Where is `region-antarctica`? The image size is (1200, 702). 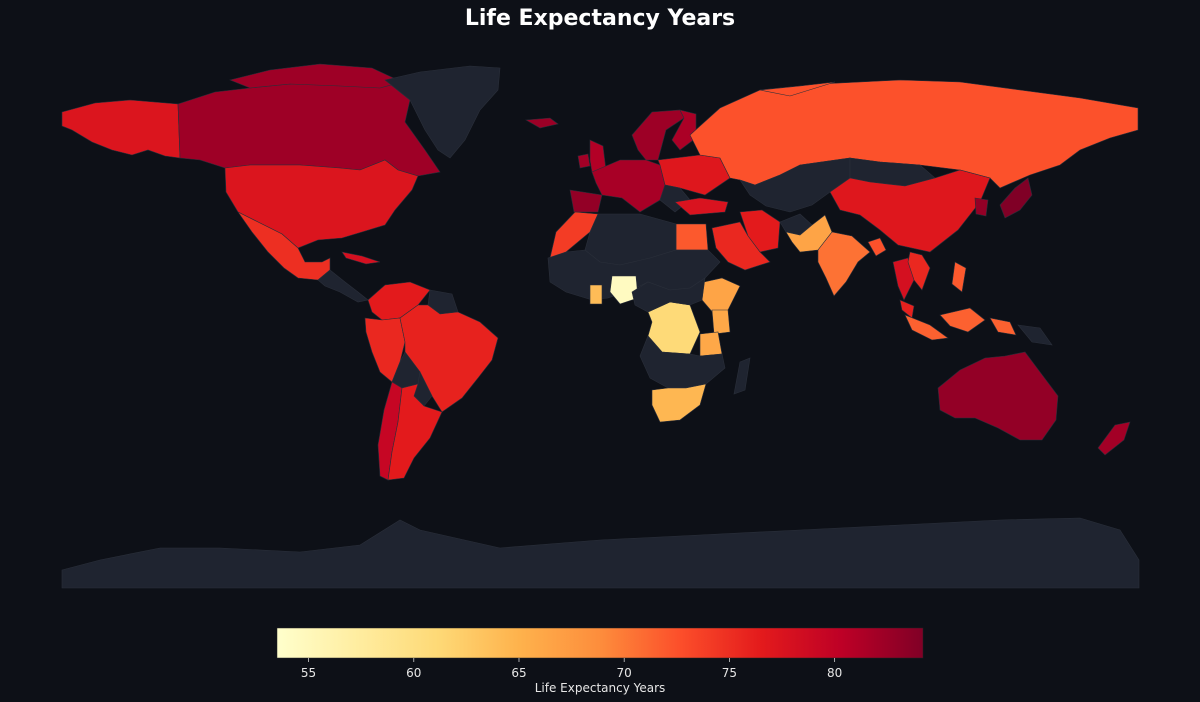
region-antarctica is located at coordinates (600, 553).